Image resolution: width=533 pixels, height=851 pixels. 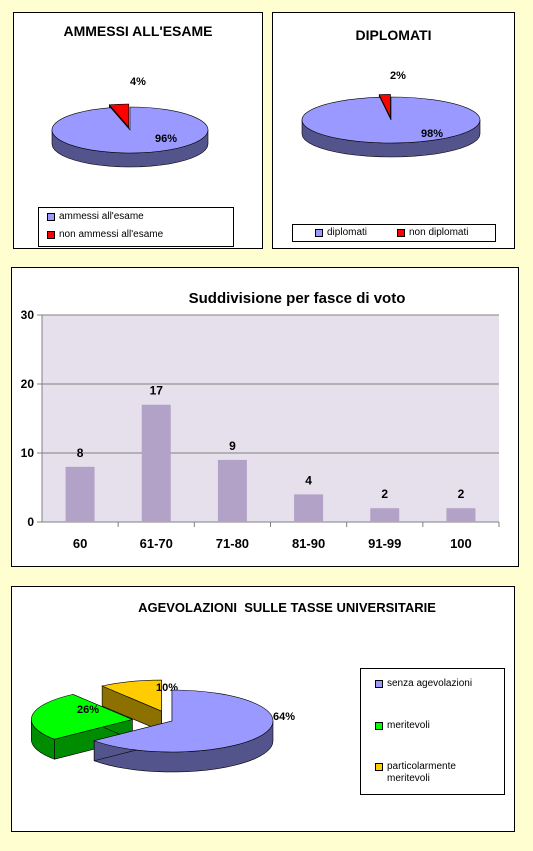 I want to click on legend-ammessi: ammessi all'esame non ammessi all'esame, so click(x=136, y=227).